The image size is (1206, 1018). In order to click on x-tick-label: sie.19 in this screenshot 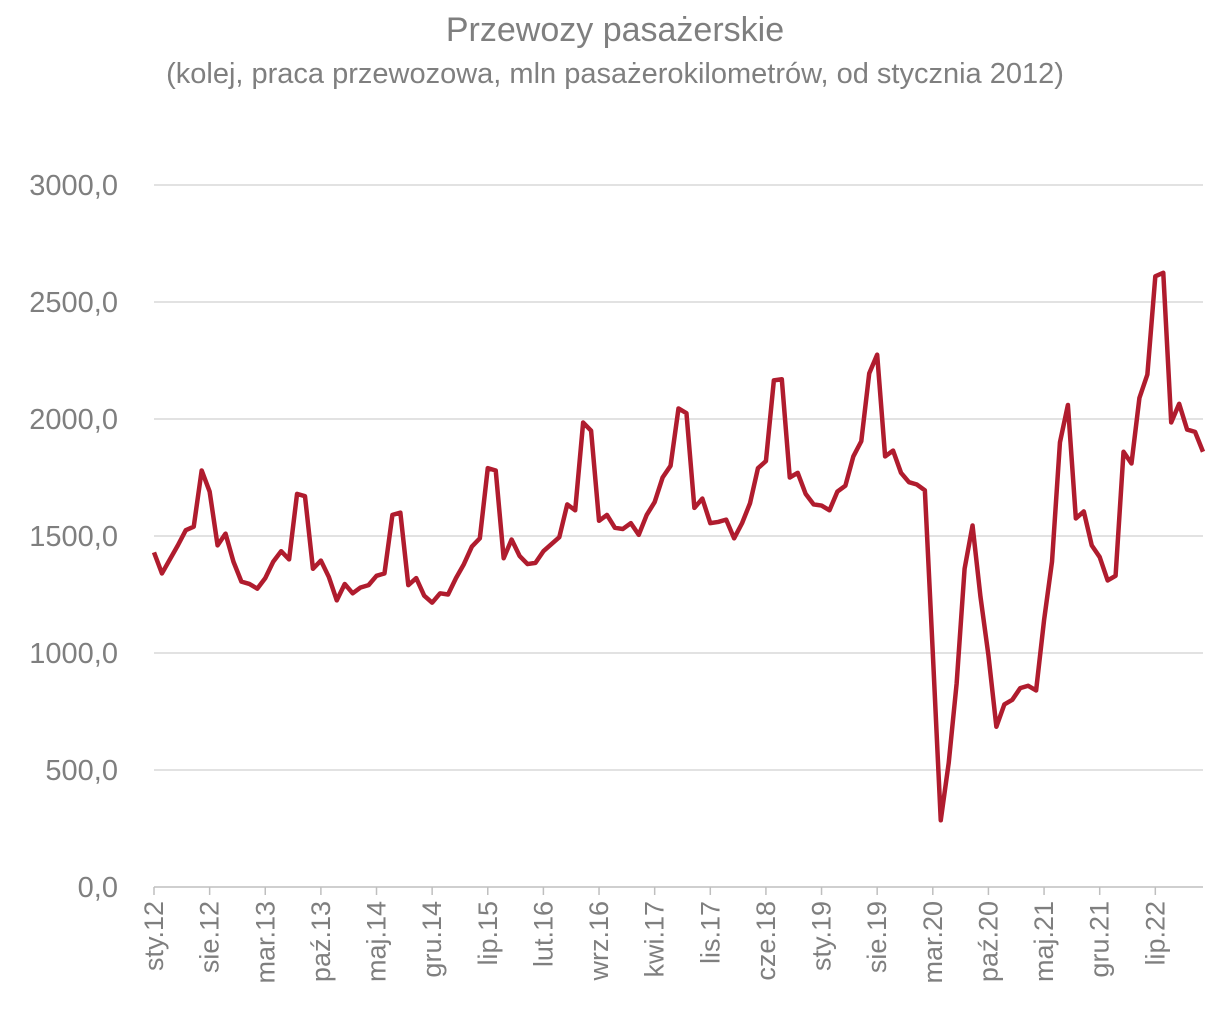, I will do `click(877, 937)`.